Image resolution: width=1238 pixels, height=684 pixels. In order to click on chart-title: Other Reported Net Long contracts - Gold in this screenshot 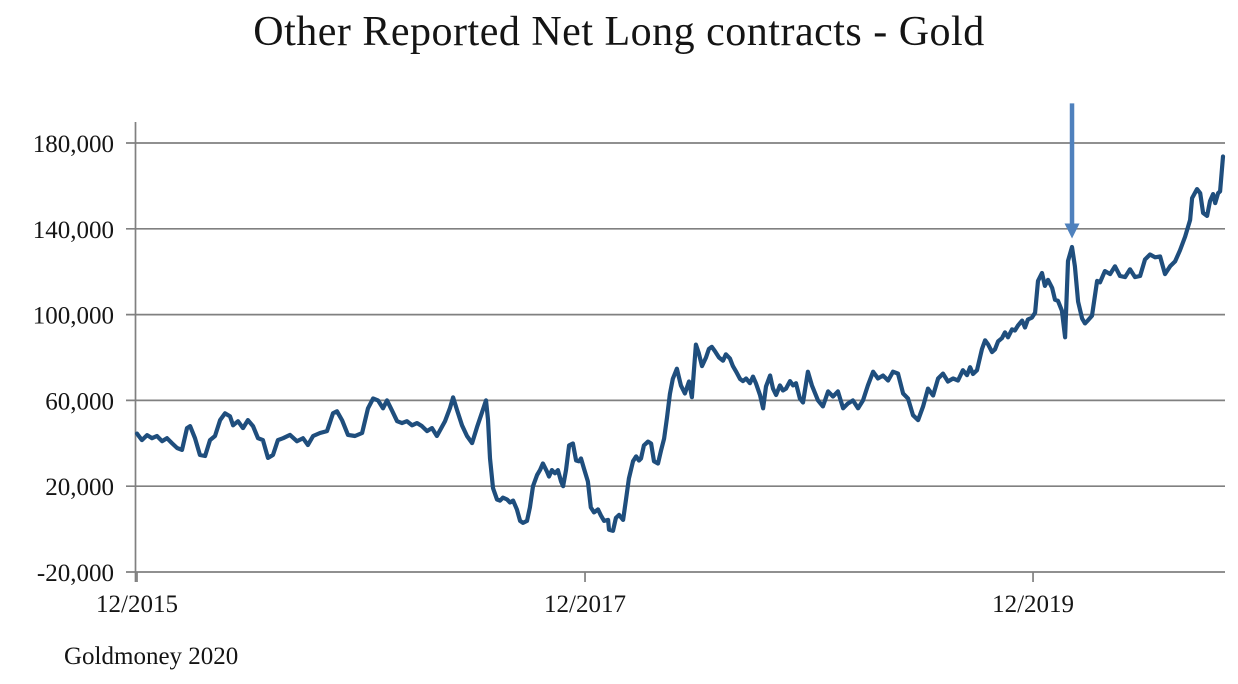, I will do `click(619, 32)`.